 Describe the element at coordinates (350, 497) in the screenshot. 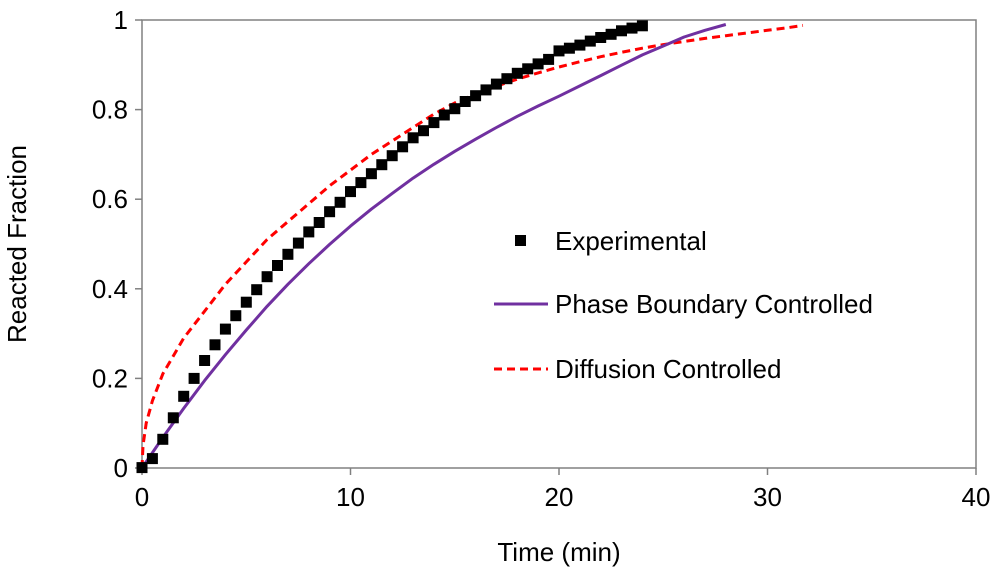

I see `x-tick-label: 10` at that location.